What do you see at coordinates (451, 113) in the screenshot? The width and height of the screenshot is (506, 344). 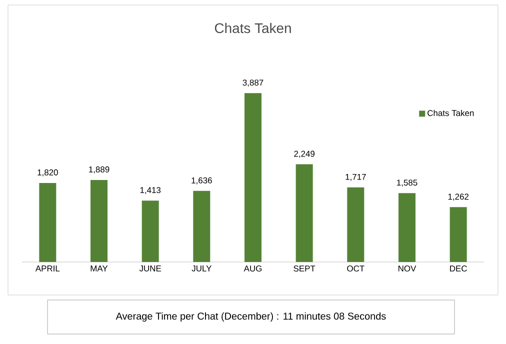 I see `legend-label: Chats Taken` at bounding box center [451, 113].